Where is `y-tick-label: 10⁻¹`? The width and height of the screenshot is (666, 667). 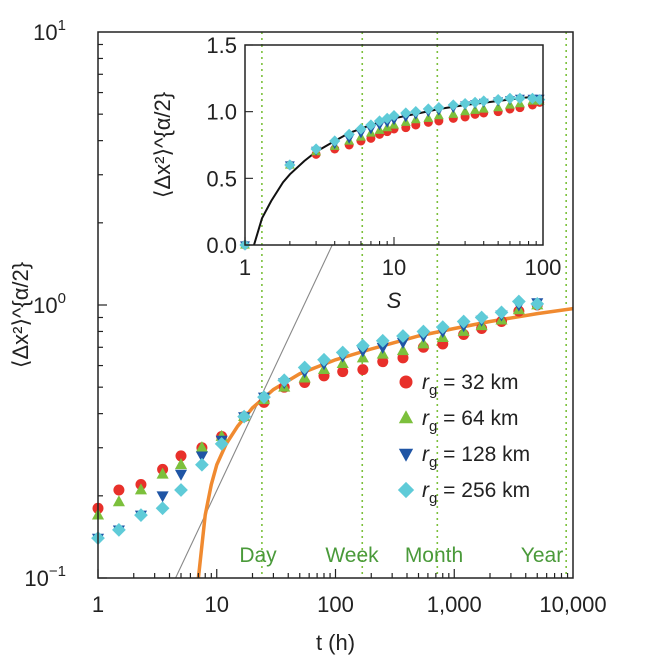 y-tick-label: 10⁻¹ is located at coordinates (45, 577).